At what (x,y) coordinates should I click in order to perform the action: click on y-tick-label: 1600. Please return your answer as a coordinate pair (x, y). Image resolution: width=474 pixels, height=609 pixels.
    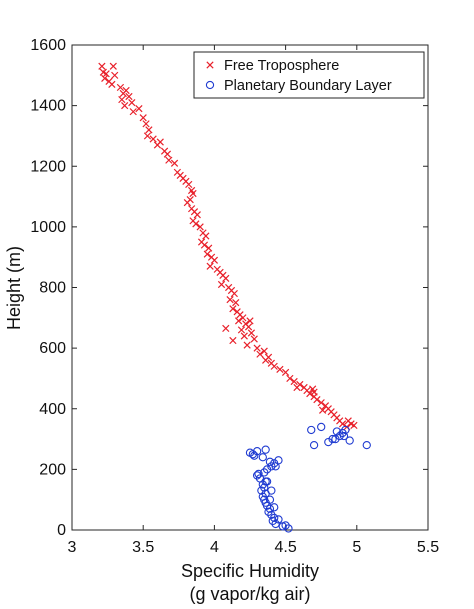
    Looking at the image, I should click on (48, 45).